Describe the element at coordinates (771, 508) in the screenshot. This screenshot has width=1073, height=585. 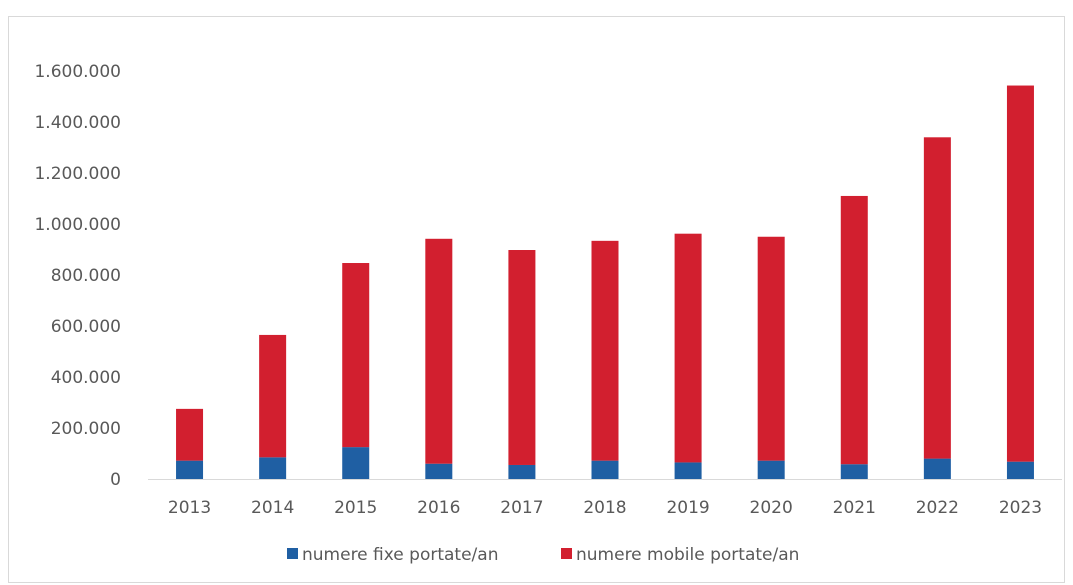
I see `x-tick-label: 2020` at that location.